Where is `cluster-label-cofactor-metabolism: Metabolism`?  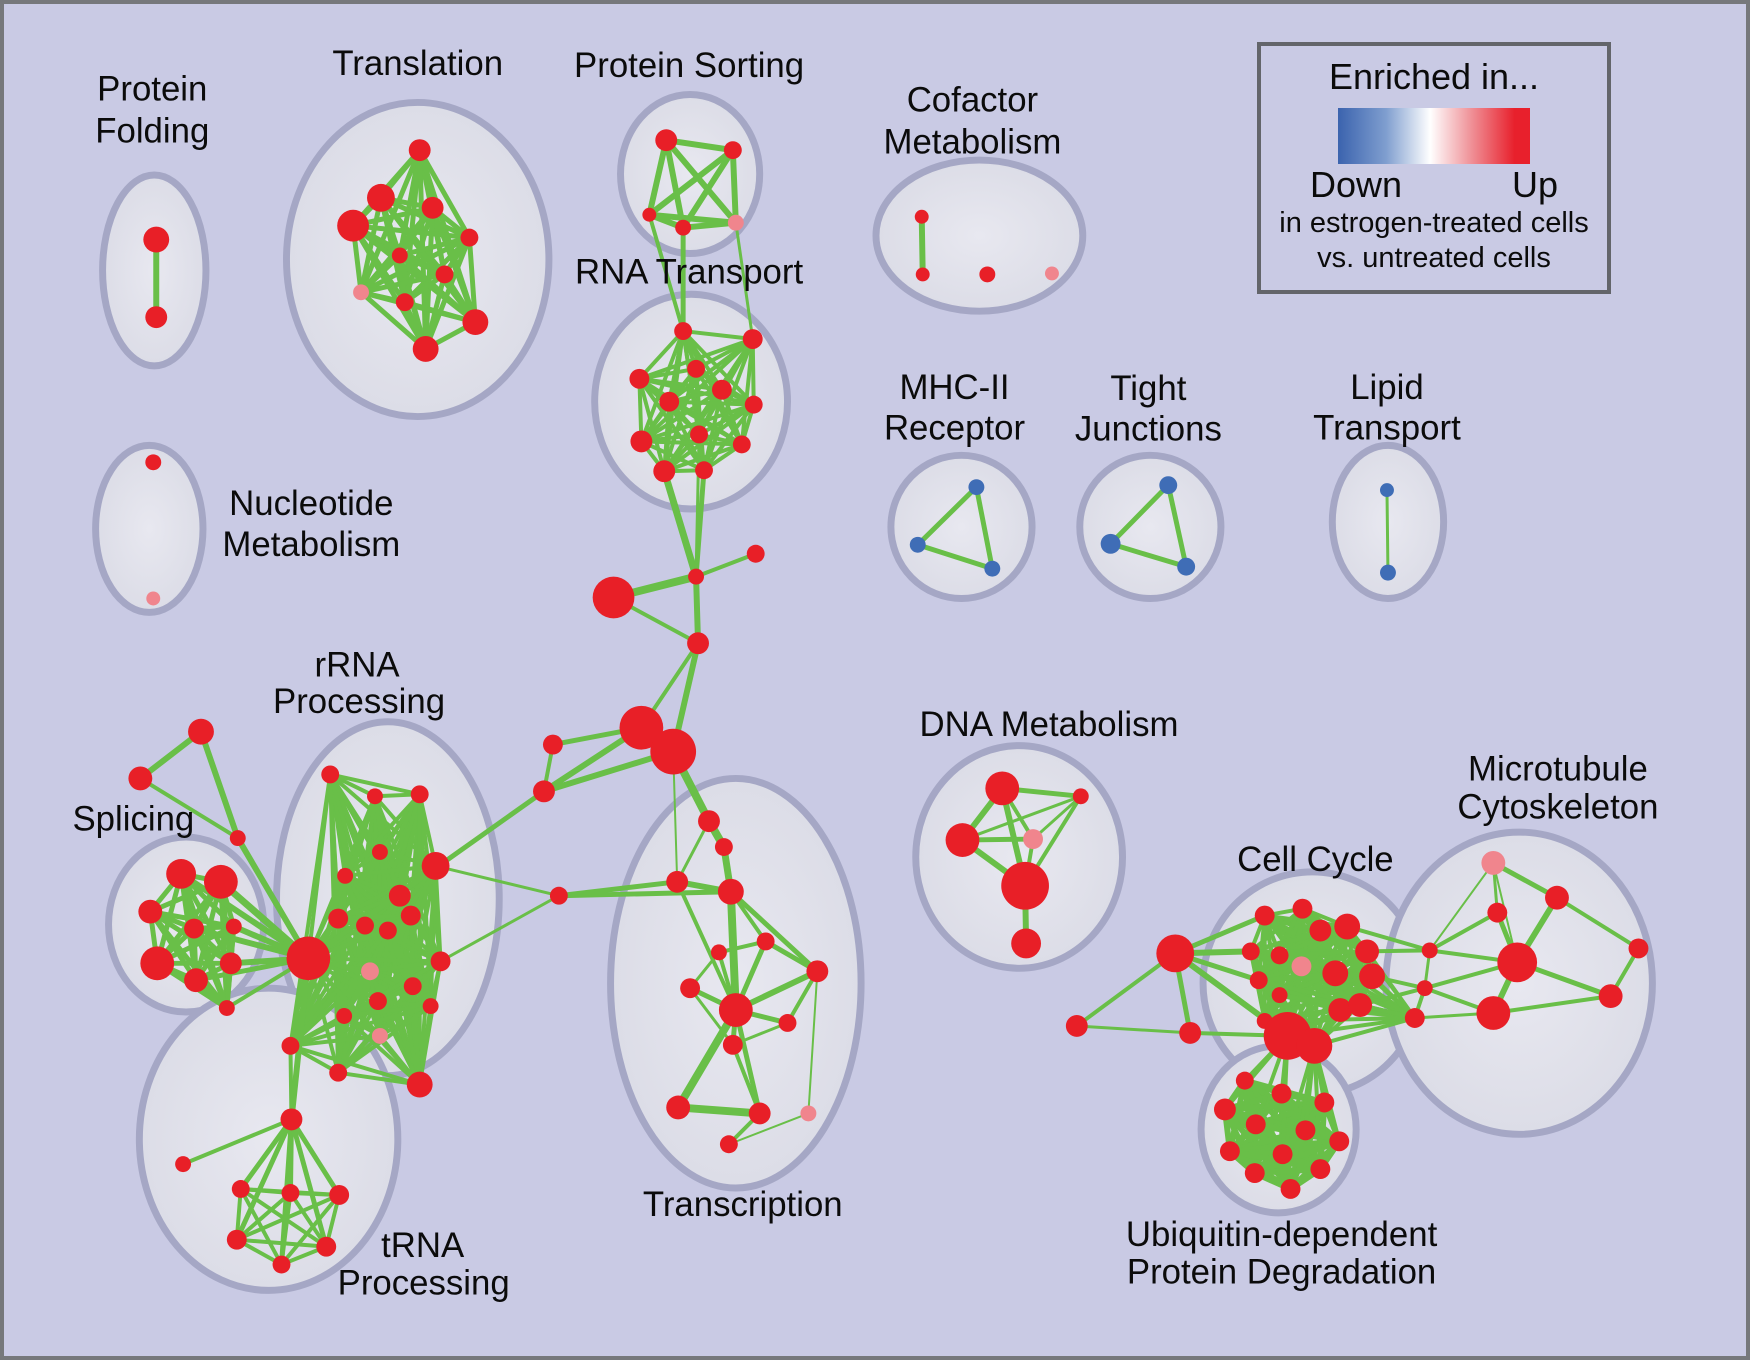 cluster-label-cofactor-metabolism: Metabolism is located at coordinates (973, 142).